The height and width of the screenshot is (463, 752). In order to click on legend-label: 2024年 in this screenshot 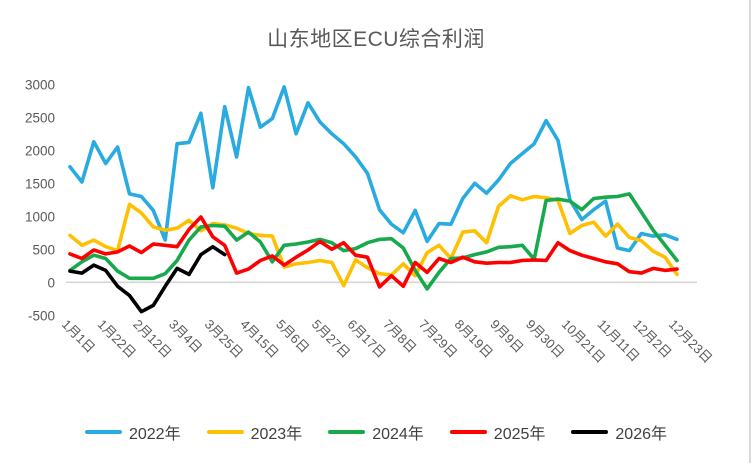, I will do `click(398, 434)`.